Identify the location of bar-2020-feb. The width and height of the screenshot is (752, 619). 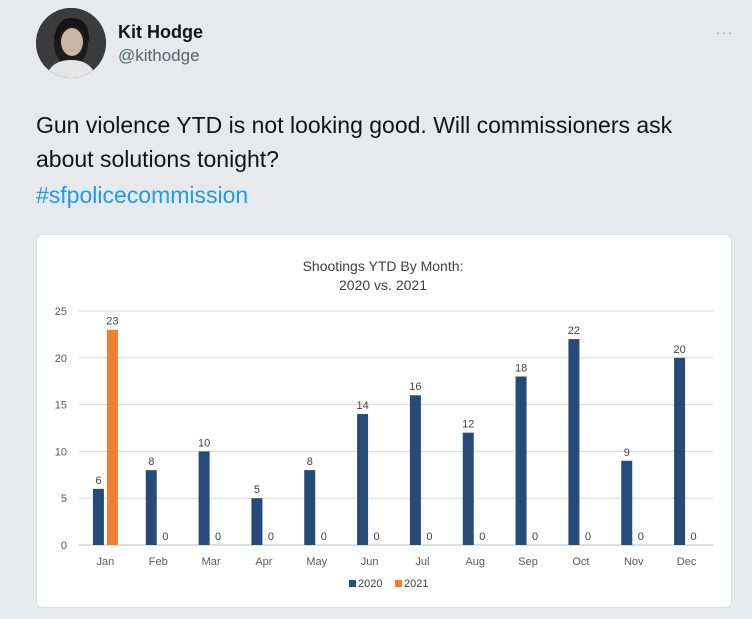
(151, 507).